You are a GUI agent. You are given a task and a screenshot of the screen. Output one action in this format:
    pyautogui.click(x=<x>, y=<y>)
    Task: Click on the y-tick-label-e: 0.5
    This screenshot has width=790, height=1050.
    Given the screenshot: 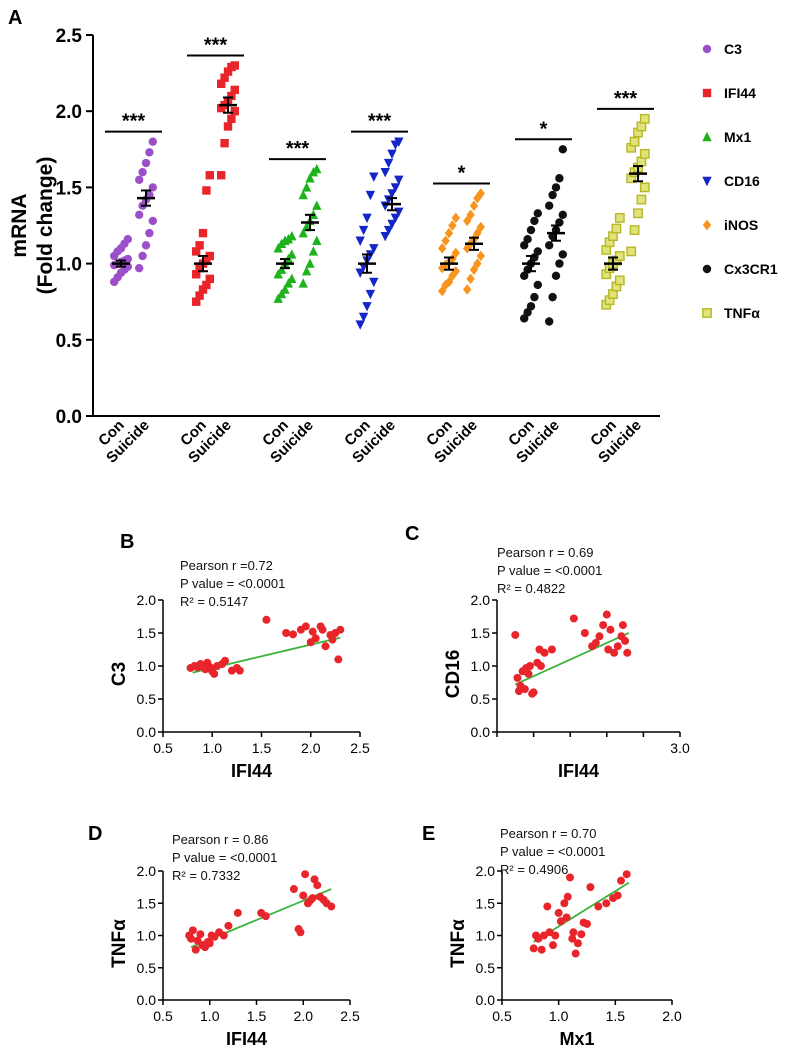 What is the action you would take?
    pyautogui.click(x=486, y=968)
    